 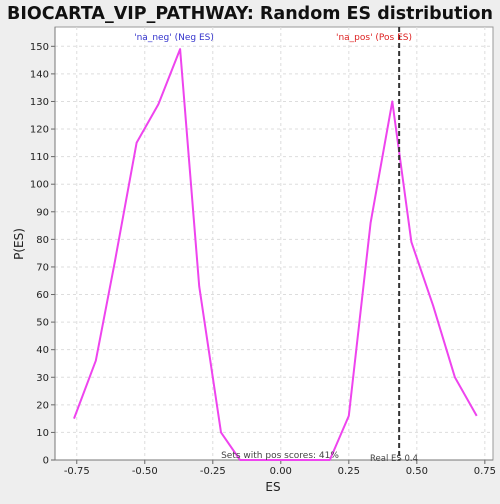 I want to click on y-tick-label: 140, so click(x=39, y=74).